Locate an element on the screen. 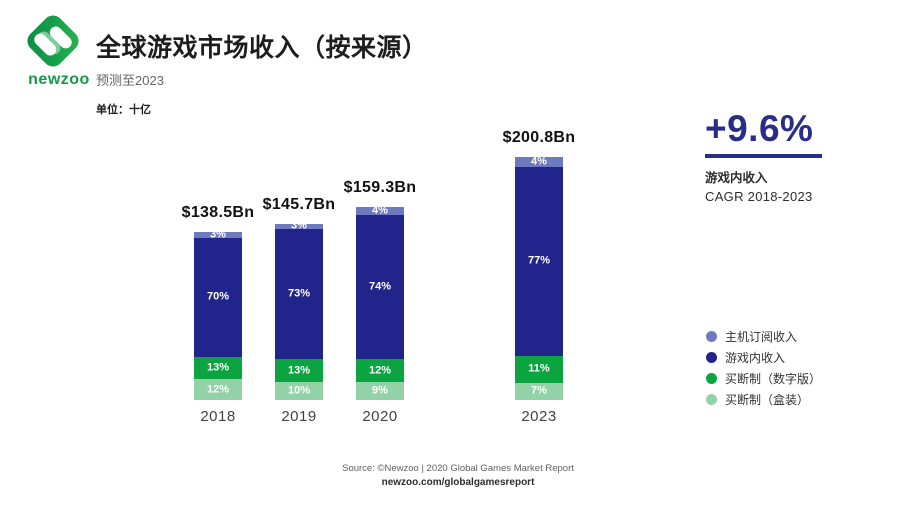 The width and height of the screenshot is (900, 506). segment-percent-label: 10% is located at coordinates (299, 390).